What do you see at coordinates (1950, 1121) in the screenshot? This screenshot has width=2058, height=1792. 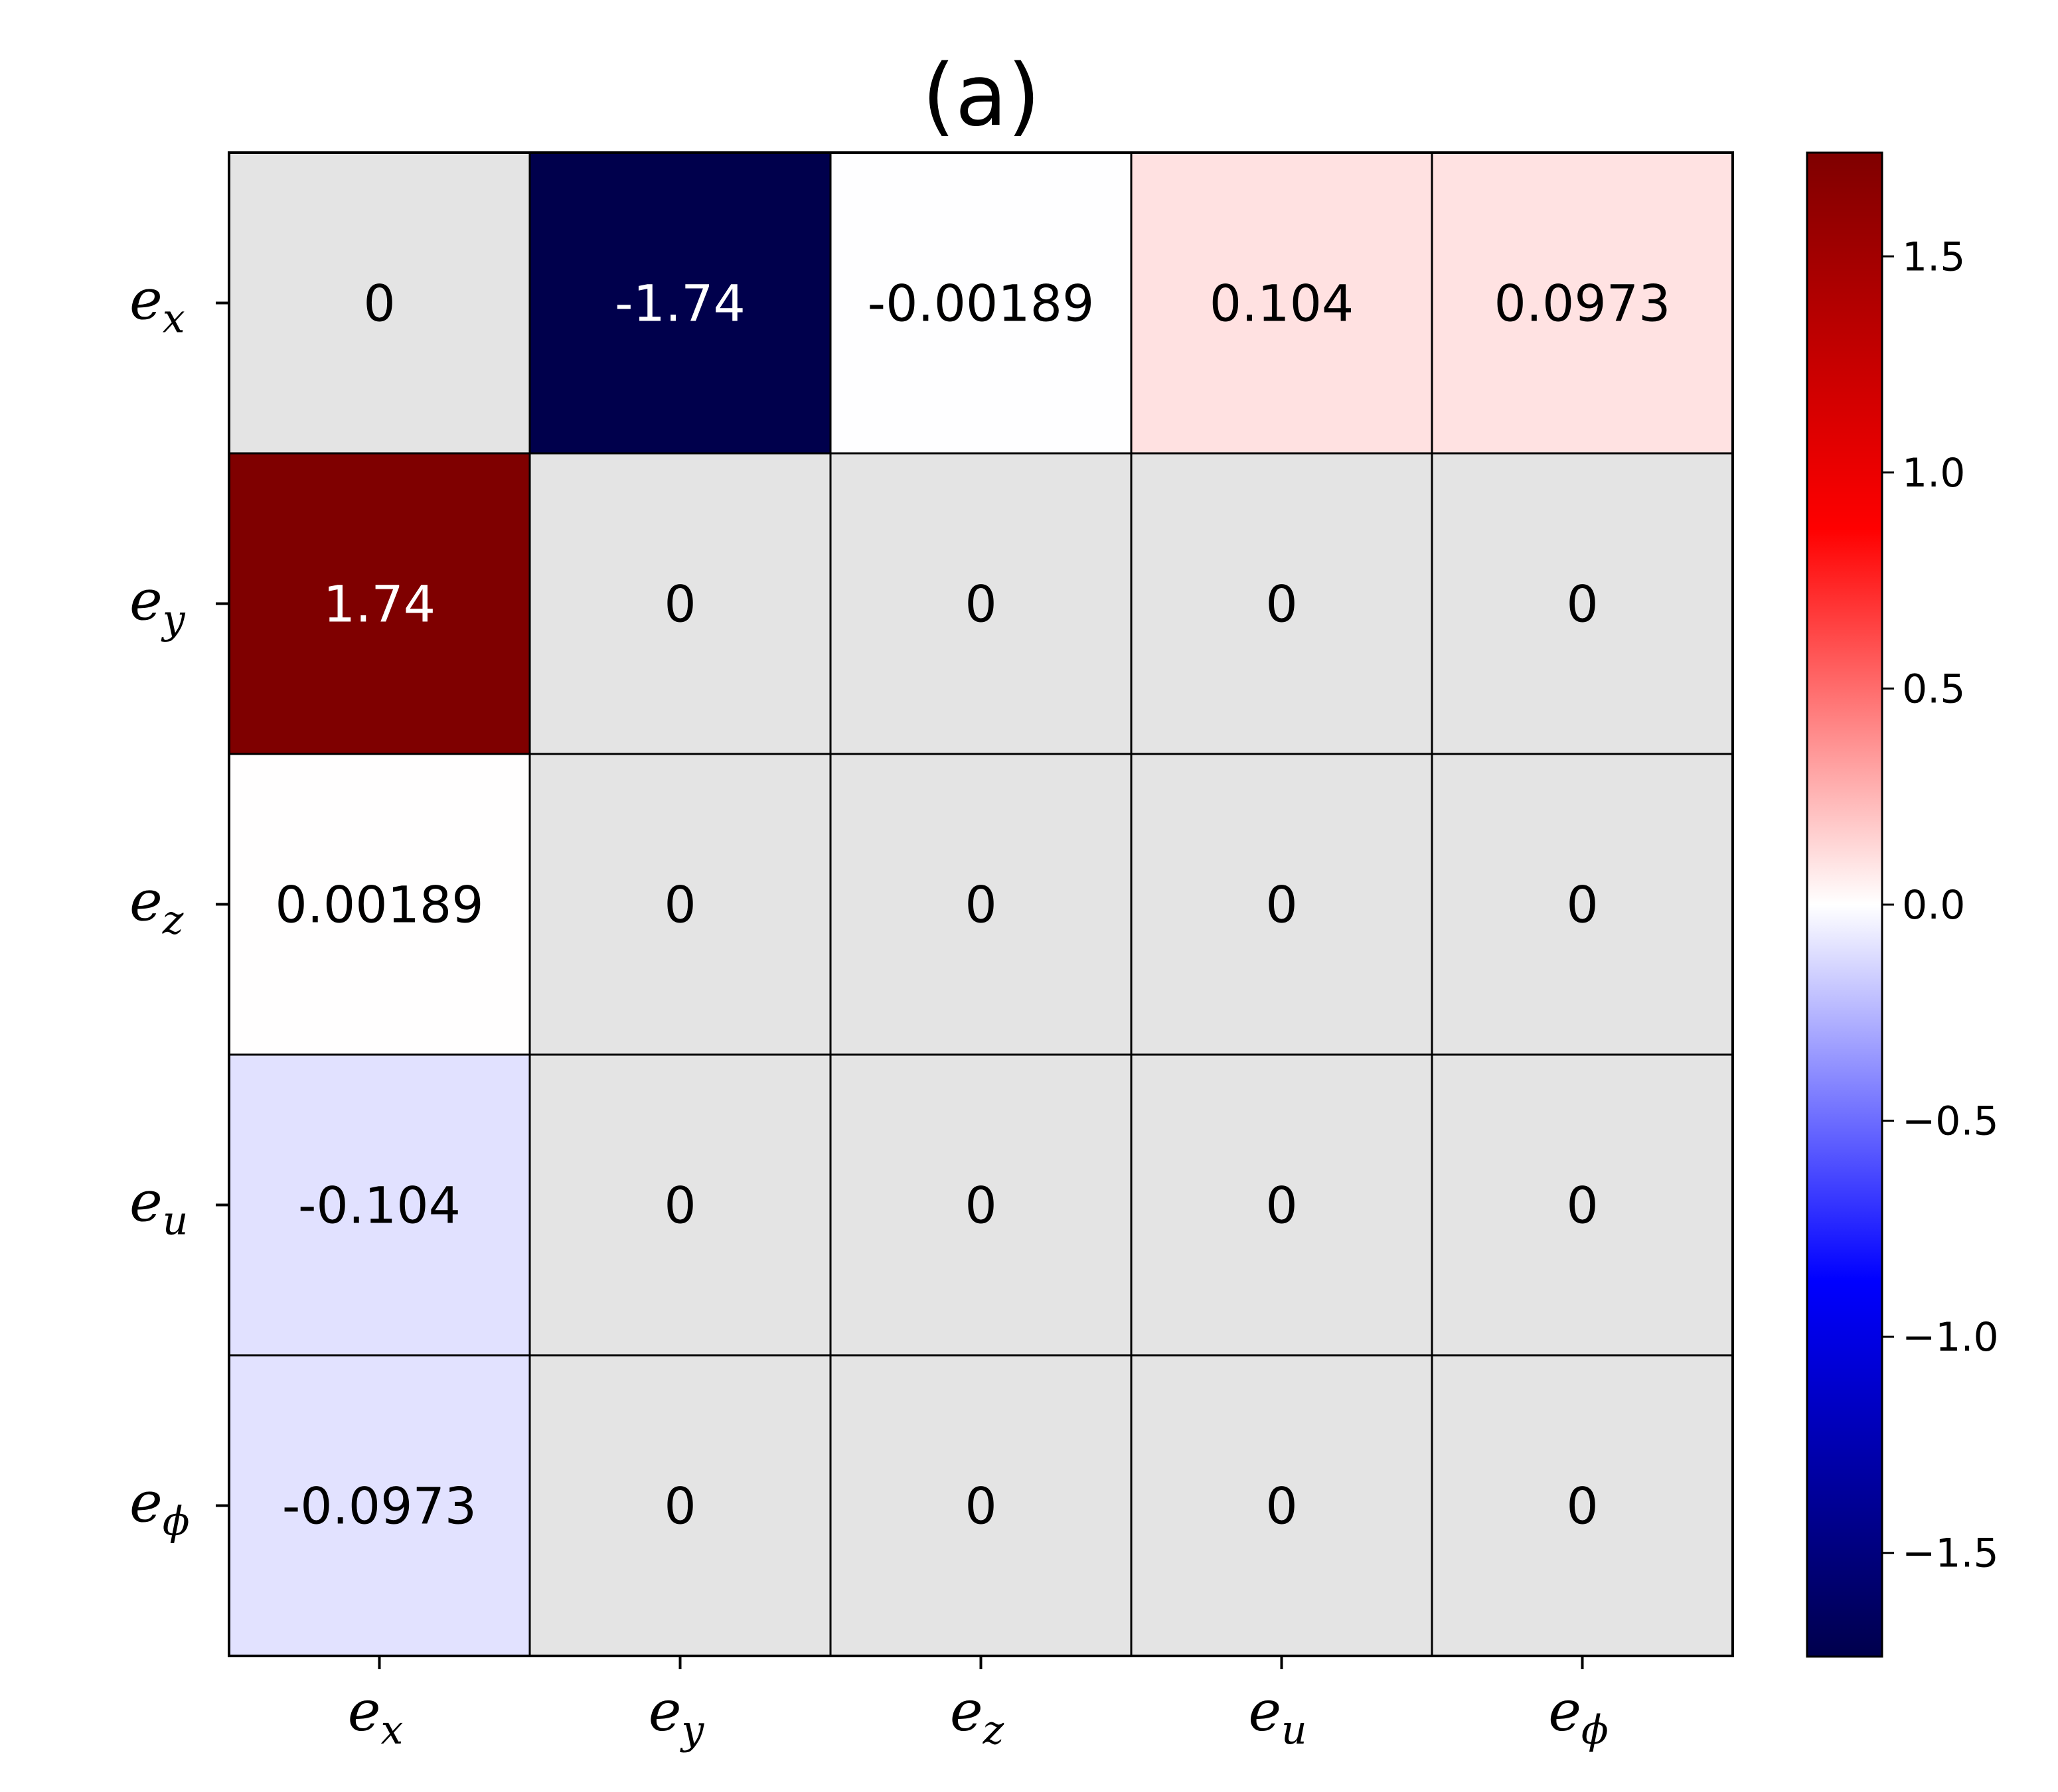 I see `colorbar-tick-label-4: −0.5` at bounding box center [1950, 1121].